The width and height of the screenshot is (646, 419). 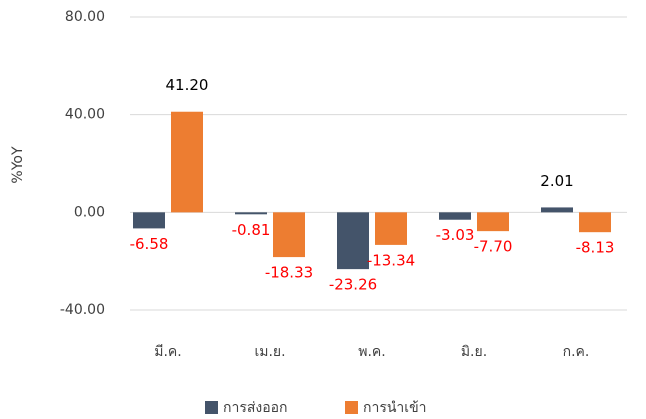 I want to click on legend-label: การนำเข้า, so click(x=395, y=408).